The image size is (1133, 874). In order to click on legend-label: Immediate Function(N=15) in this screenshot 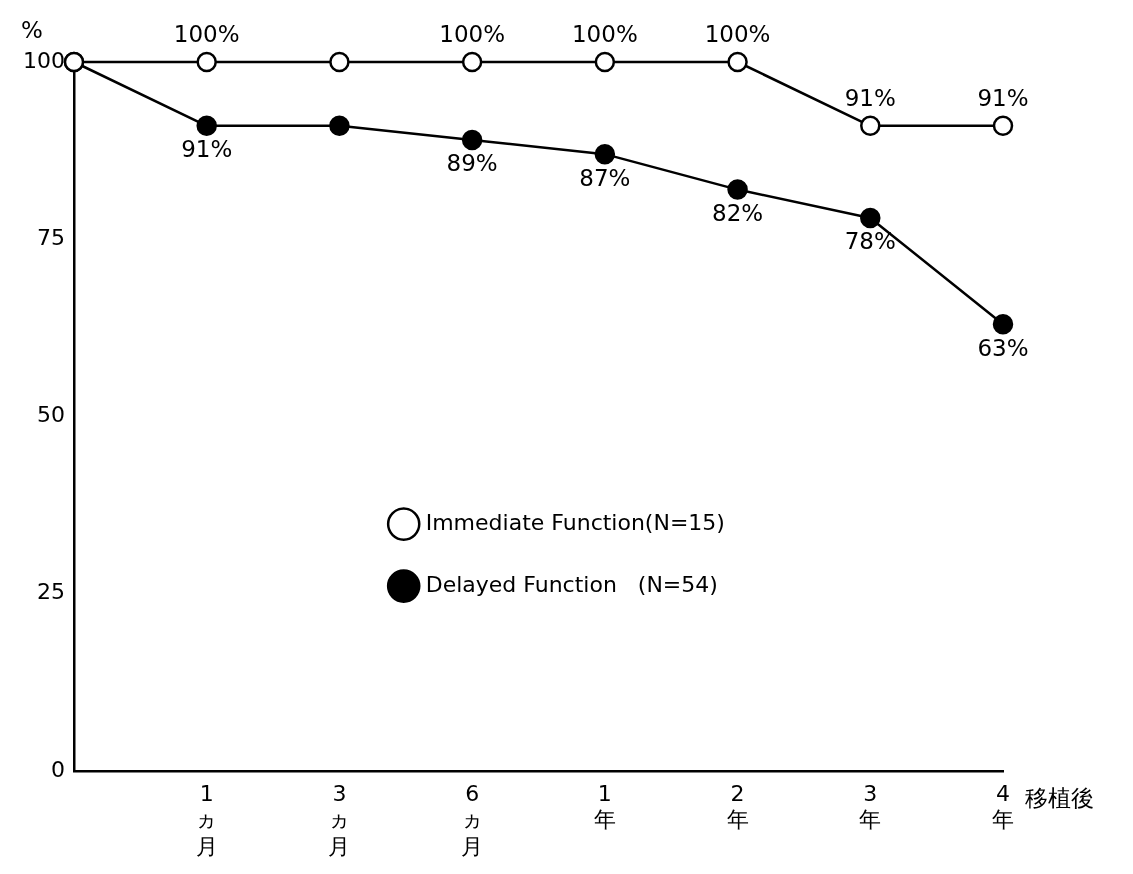, I will do `click(575, 522)`.